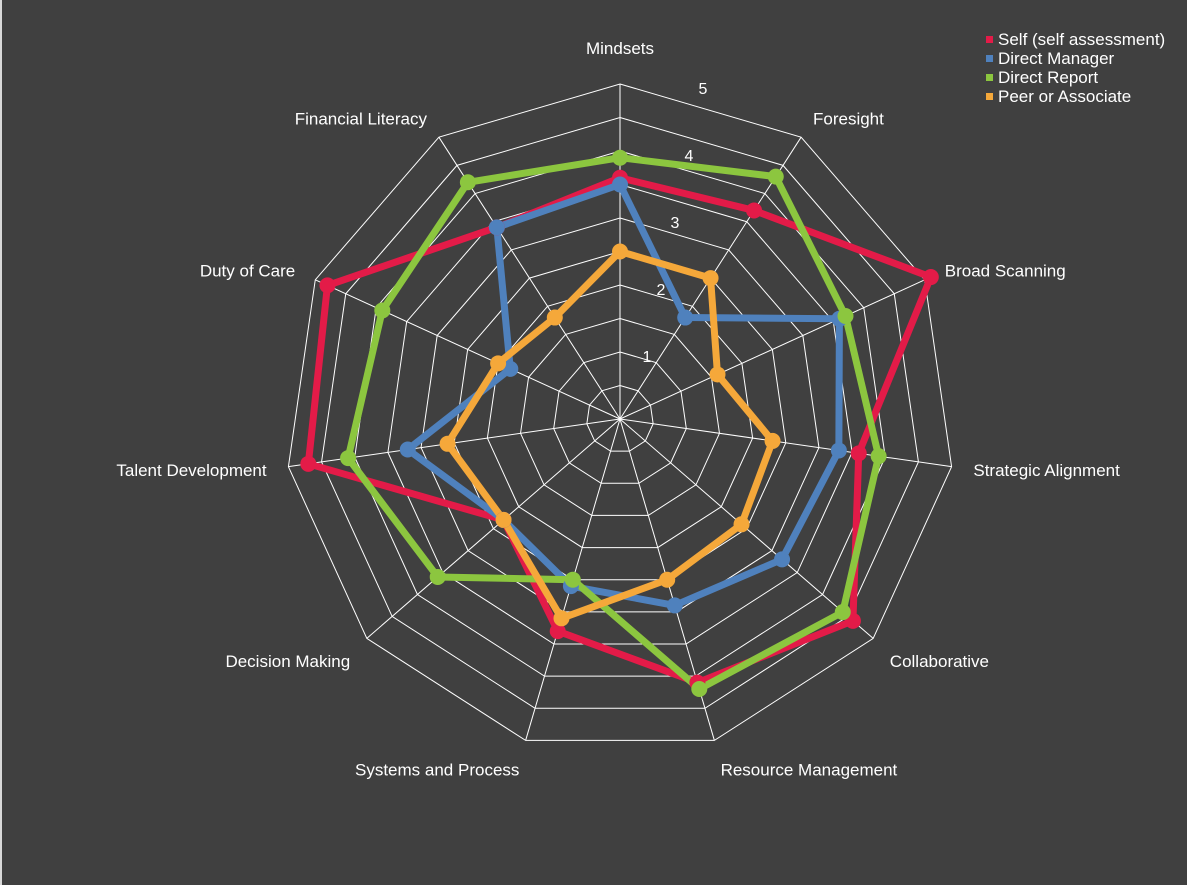  I want to click on axis-label: Resource Management, so click(809, 770).